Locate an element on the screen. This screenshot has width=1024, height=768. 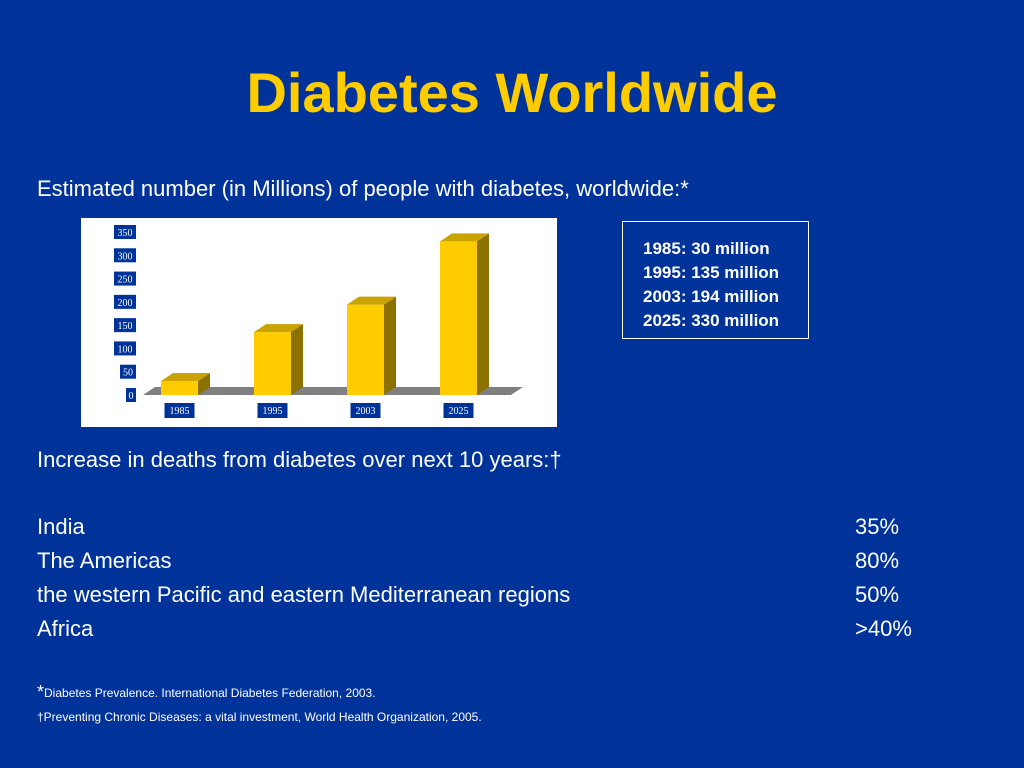
region-name: The Americas is located at coordinates (104, 560).